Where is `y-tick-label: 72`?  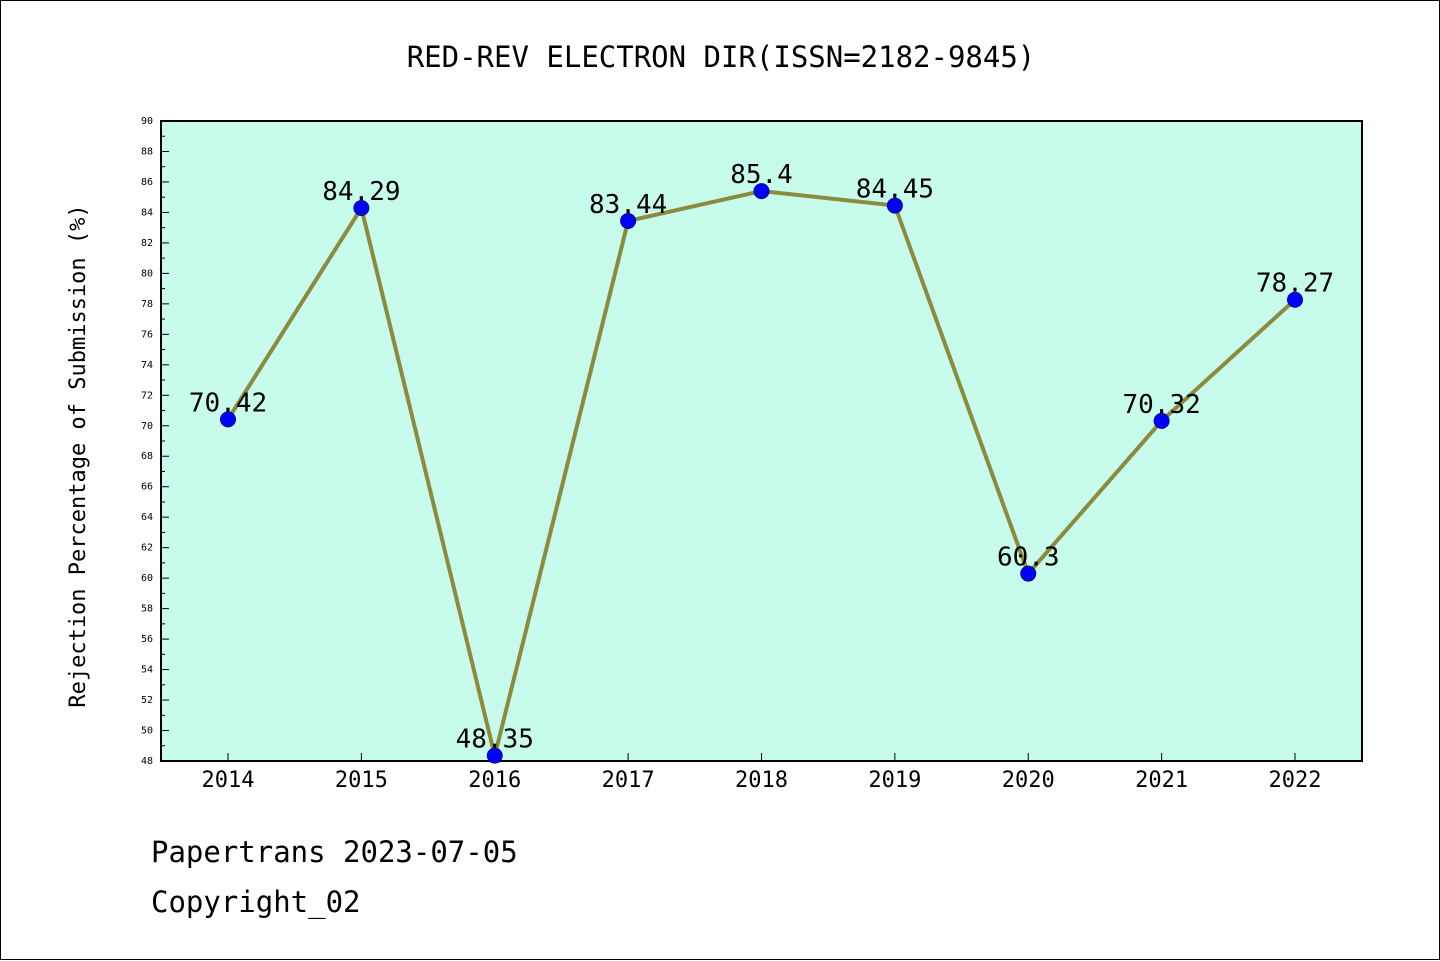
y-tick-label: 72 is located at coordinates (147, 395).